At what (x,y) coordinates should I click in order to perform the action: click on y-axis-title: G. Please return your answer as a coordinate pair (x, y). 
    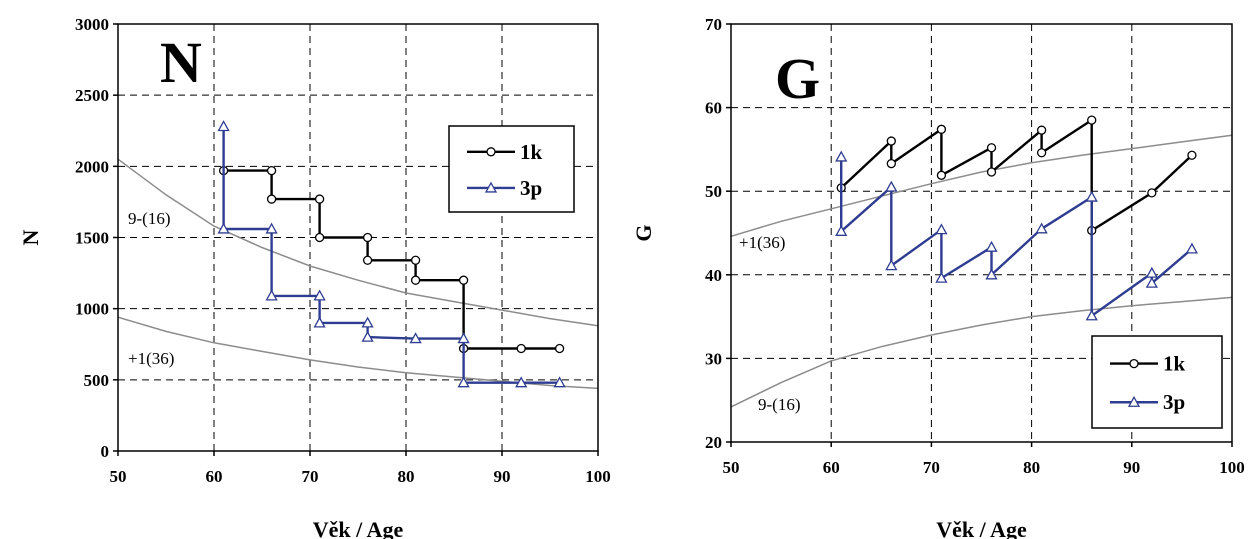
    Looking at the image, I should click on (643, 232).